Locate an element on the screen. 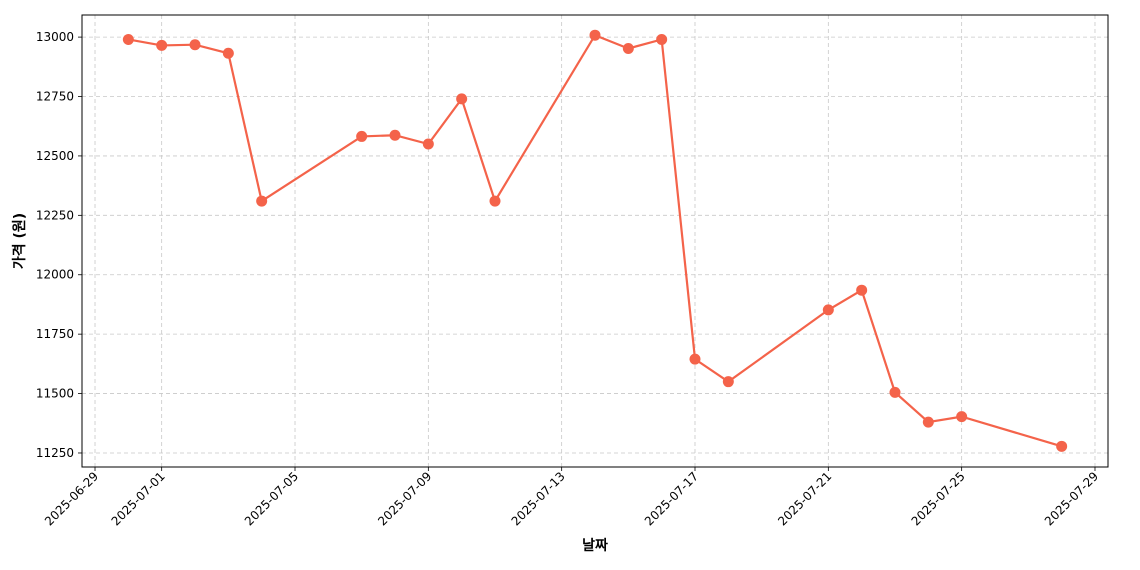  y-tick-label: 11750 is located at coordinates (55, 334).